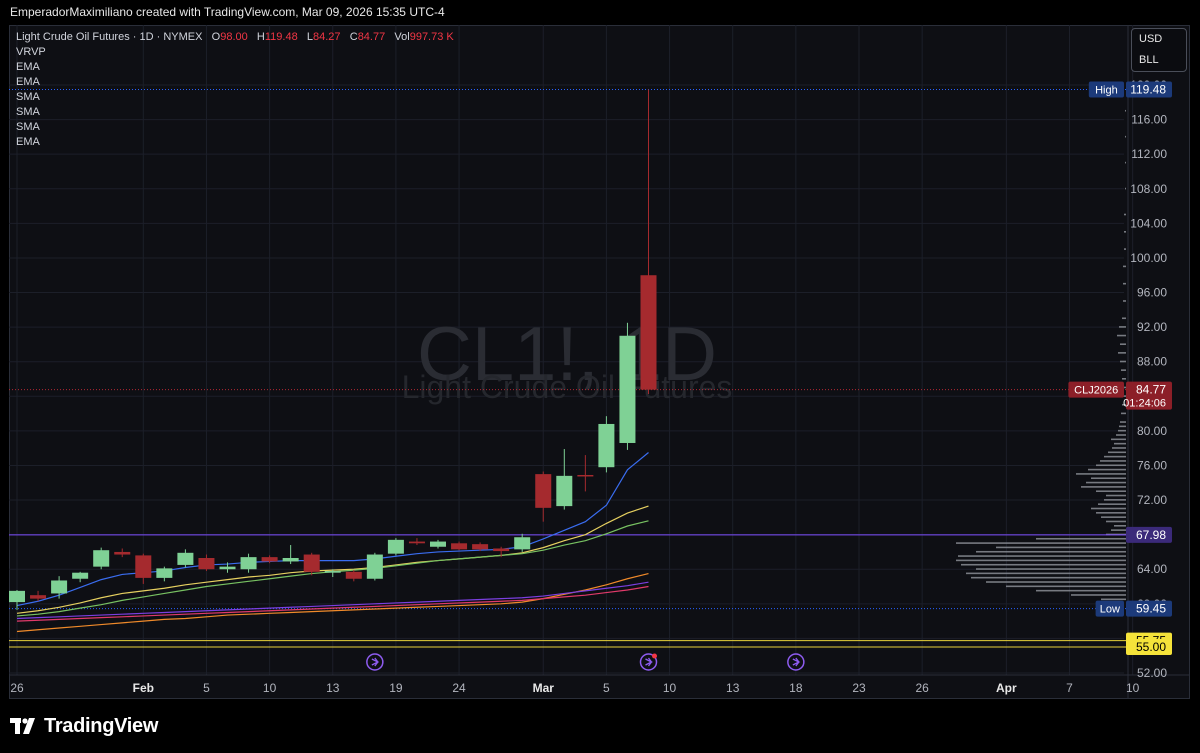 The height and width of the screenshot is (753, 1200). I want to click on price-line-tag: High, so click(1106, 90).